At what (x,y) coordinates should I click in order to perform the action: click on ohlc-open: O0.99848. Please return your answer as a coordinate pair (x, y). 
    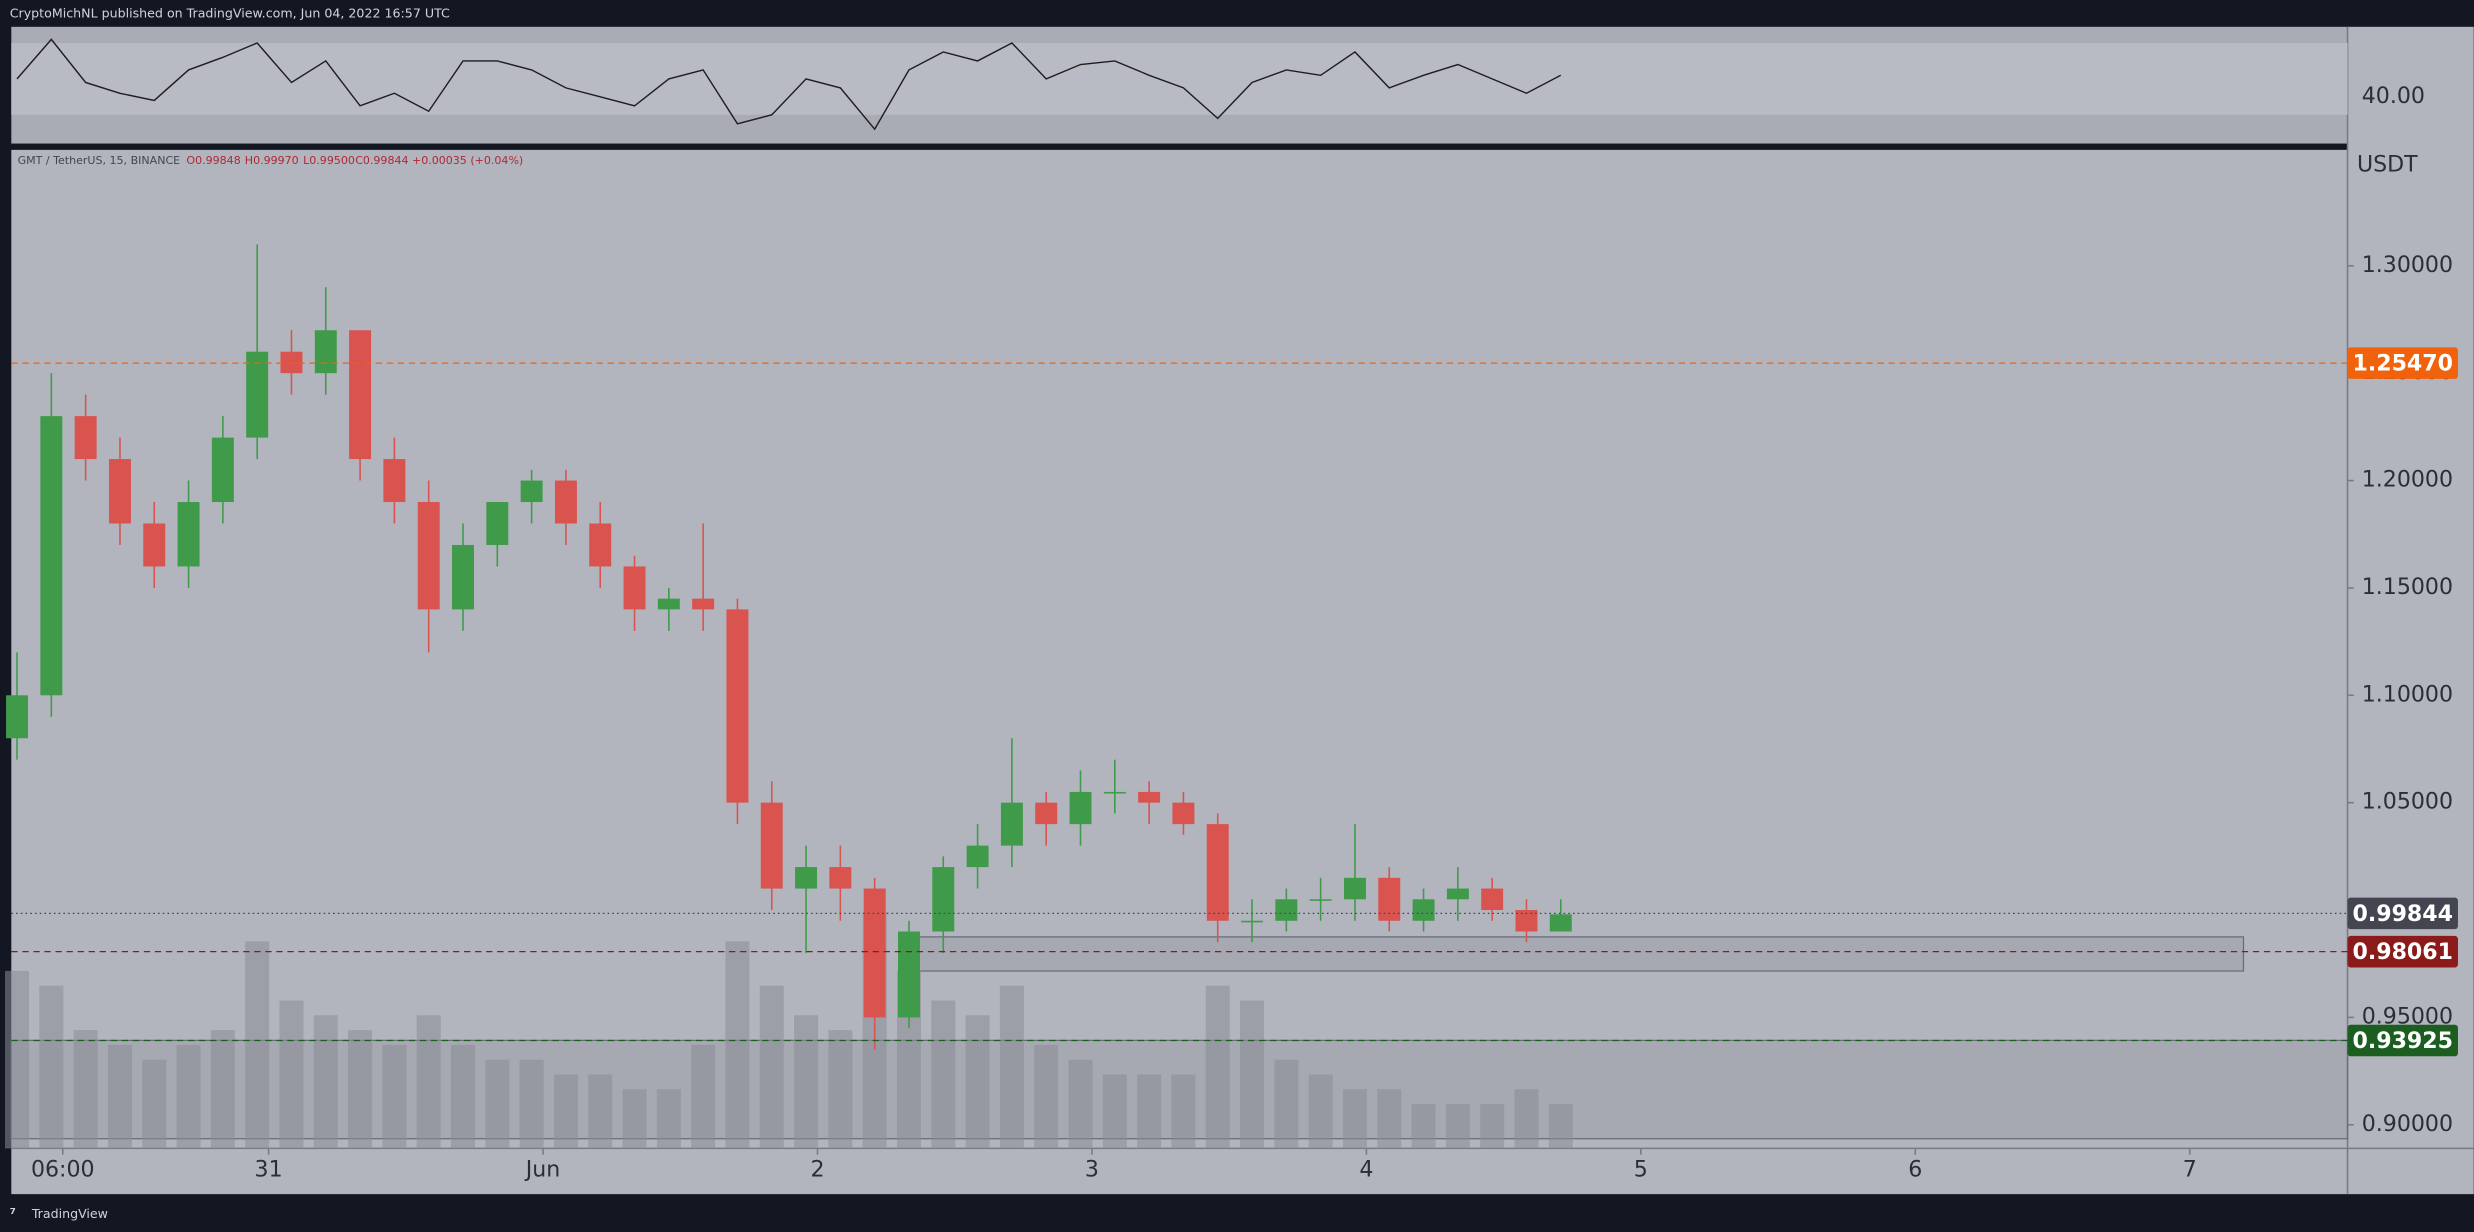
    Looking at the image, I should click on (213, 160).